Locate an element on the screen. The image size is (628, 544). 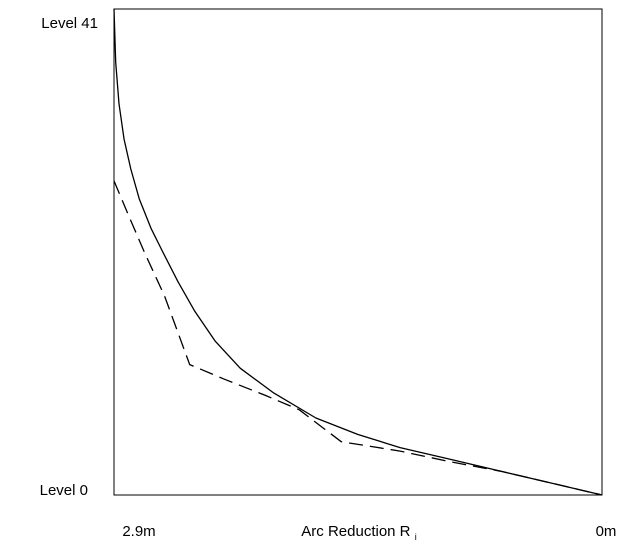
x-axis-label-subscript: i is located at coordinates (416, 537).